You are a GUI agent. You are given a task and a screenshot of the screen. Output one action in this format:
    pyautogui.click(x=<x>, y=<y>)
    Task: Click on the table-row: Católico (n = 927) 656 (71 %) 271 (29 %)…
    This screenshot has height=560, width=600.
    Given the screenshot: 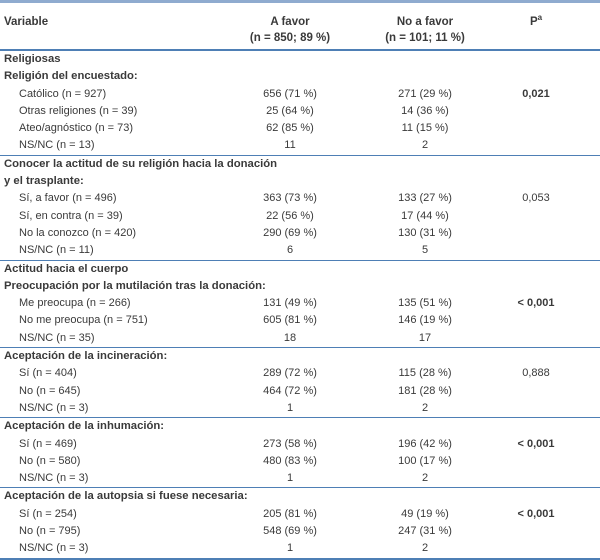 What is the action you would take?
    pyautogui.click(x=300, y=94)
    